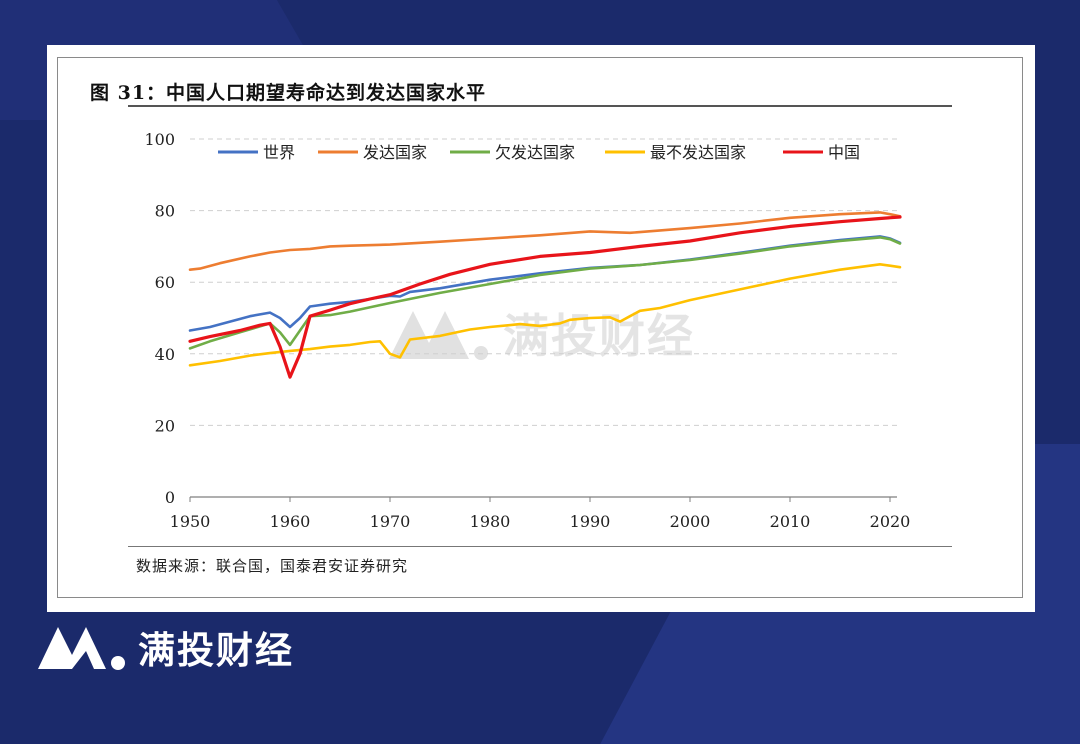  I want to click on y-tick-label: 0, so click(170, 497).